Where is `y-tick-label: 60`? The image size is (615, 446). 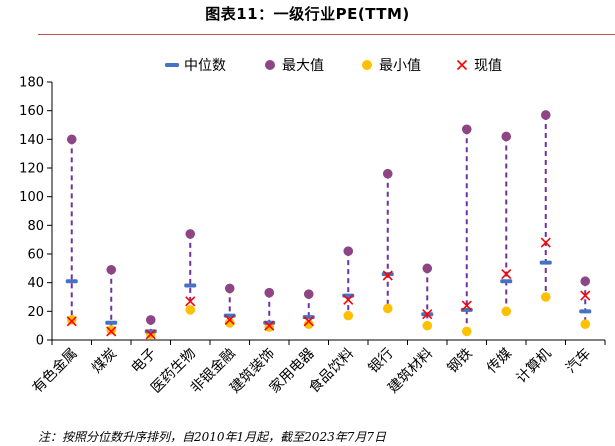
y-tick-label: 60 is located at coordinates (35, 255).